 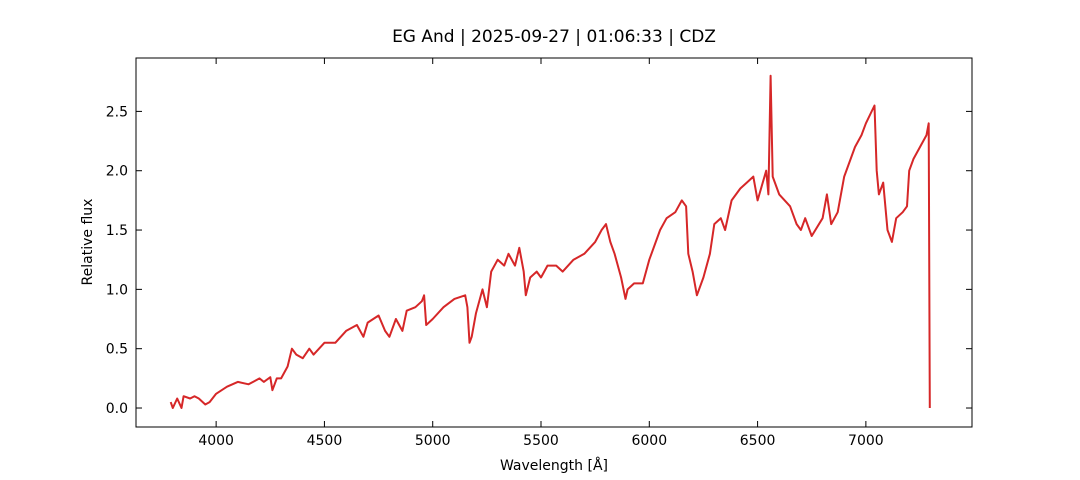 What do you see at coordinates (117, 231) in the screenshot?
I see `y-tick-label: 1.5` at bounding box center [117, 231].